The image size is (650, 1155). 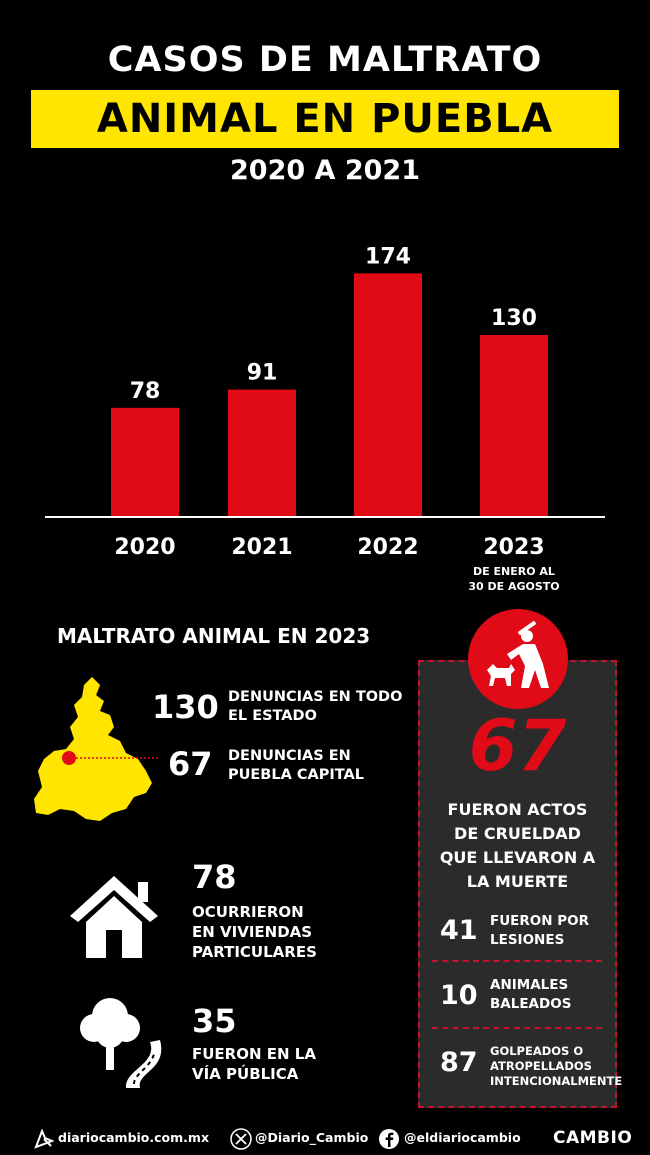 I want to click on x-tick-note: DE ENERO AL, so click(x=514, y=571).